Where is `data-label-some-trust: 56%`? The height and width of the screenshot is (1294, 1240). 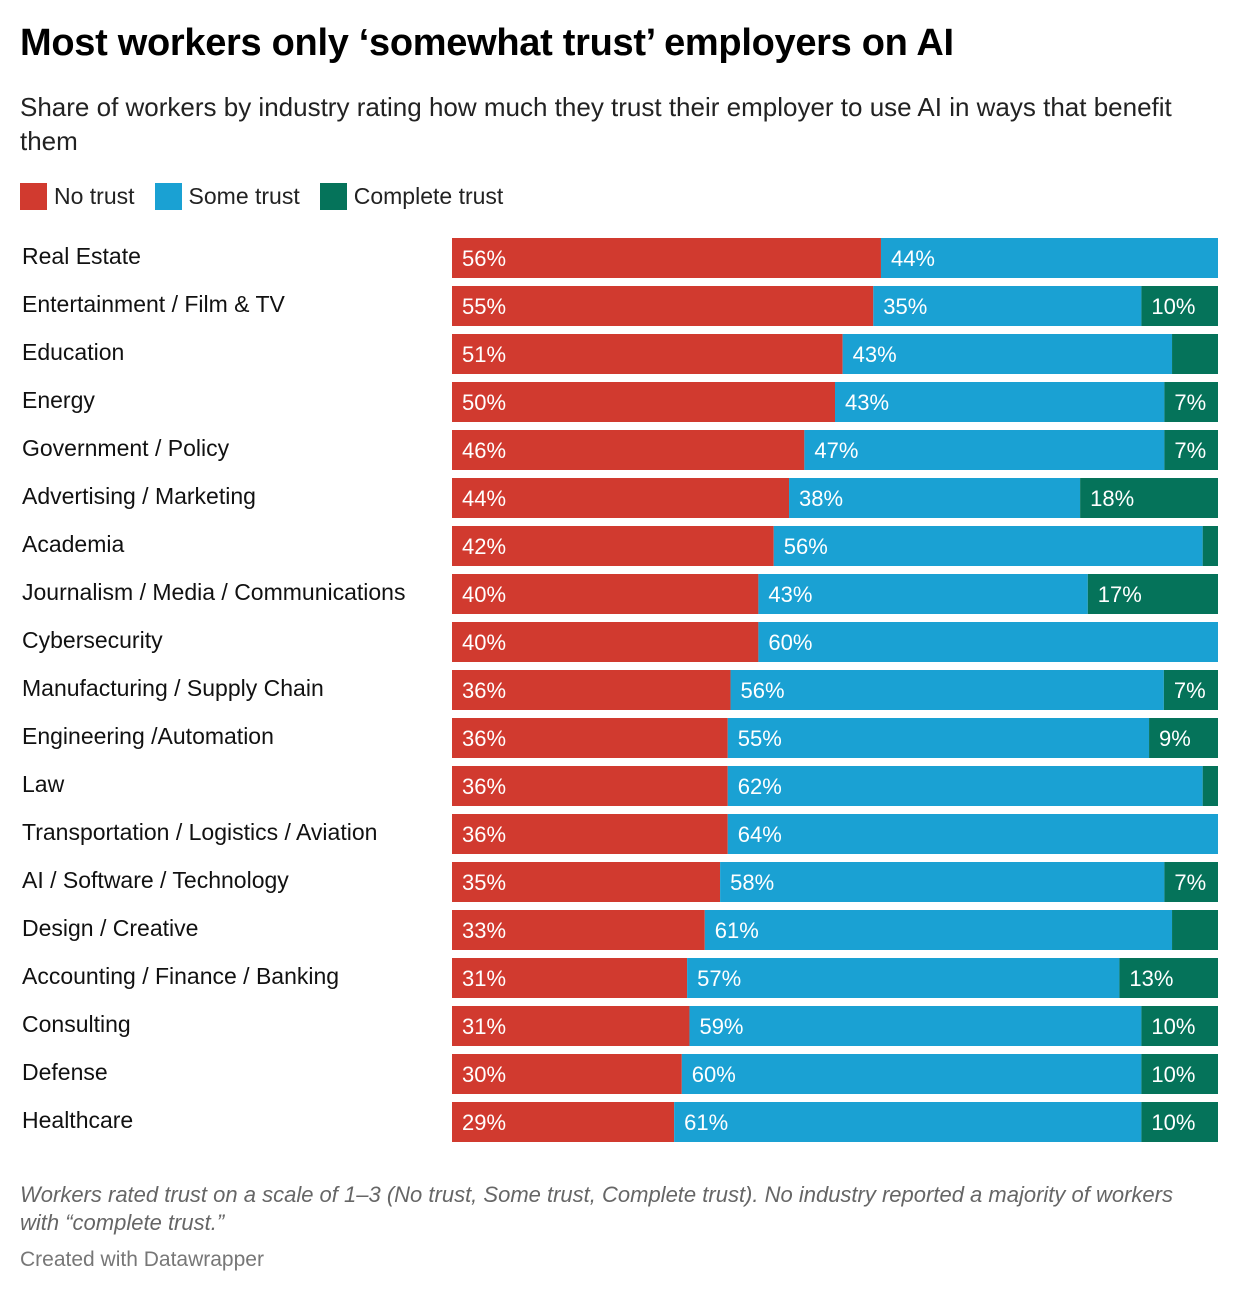
data-label-some-trust: 56% is located at coordinates (763, 690).